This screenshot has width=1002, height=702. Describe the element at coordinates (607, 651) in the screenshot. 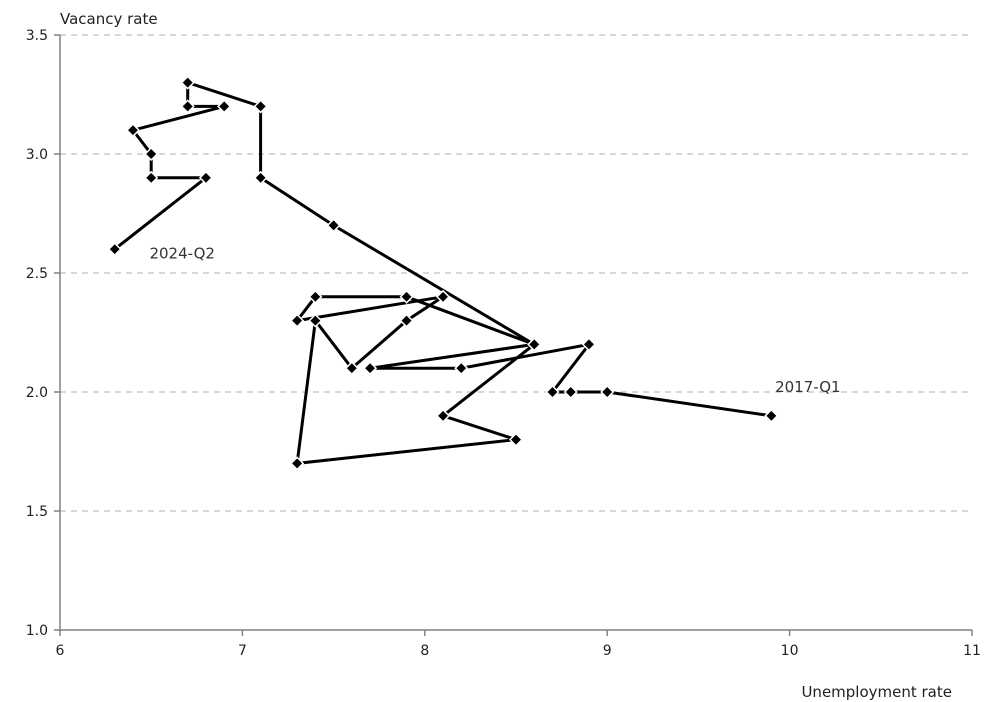

I see `x-tick-label: 9` at that location.